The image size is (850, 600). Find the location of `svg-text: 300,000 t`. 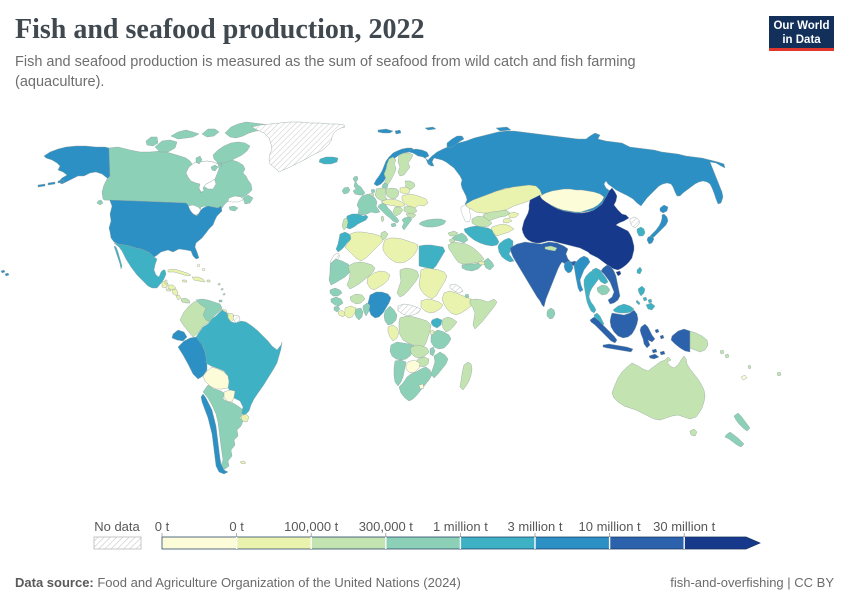

svg-text: 300,000 t is located at coordinates (386, 526).